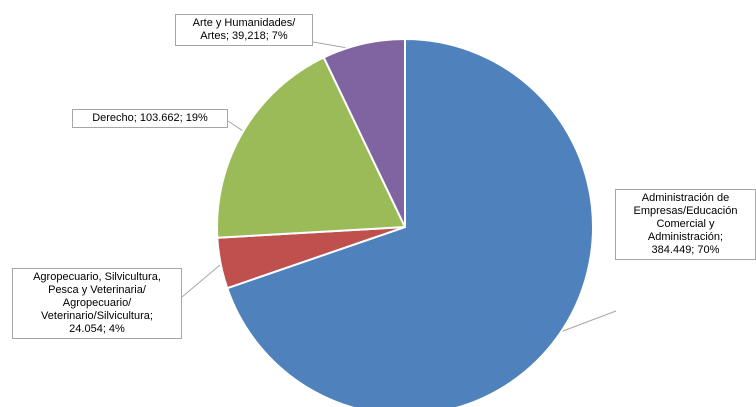  I want to click on data-label-line: Agropecuario/, so click(97, 303).